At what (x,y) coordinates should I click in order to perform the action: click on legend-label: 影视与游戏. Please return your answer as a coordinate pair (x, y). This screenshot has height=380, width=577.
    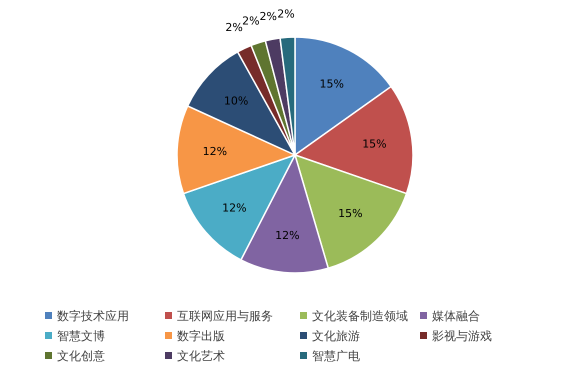
    Looking at the image, I should click on (462, 336).